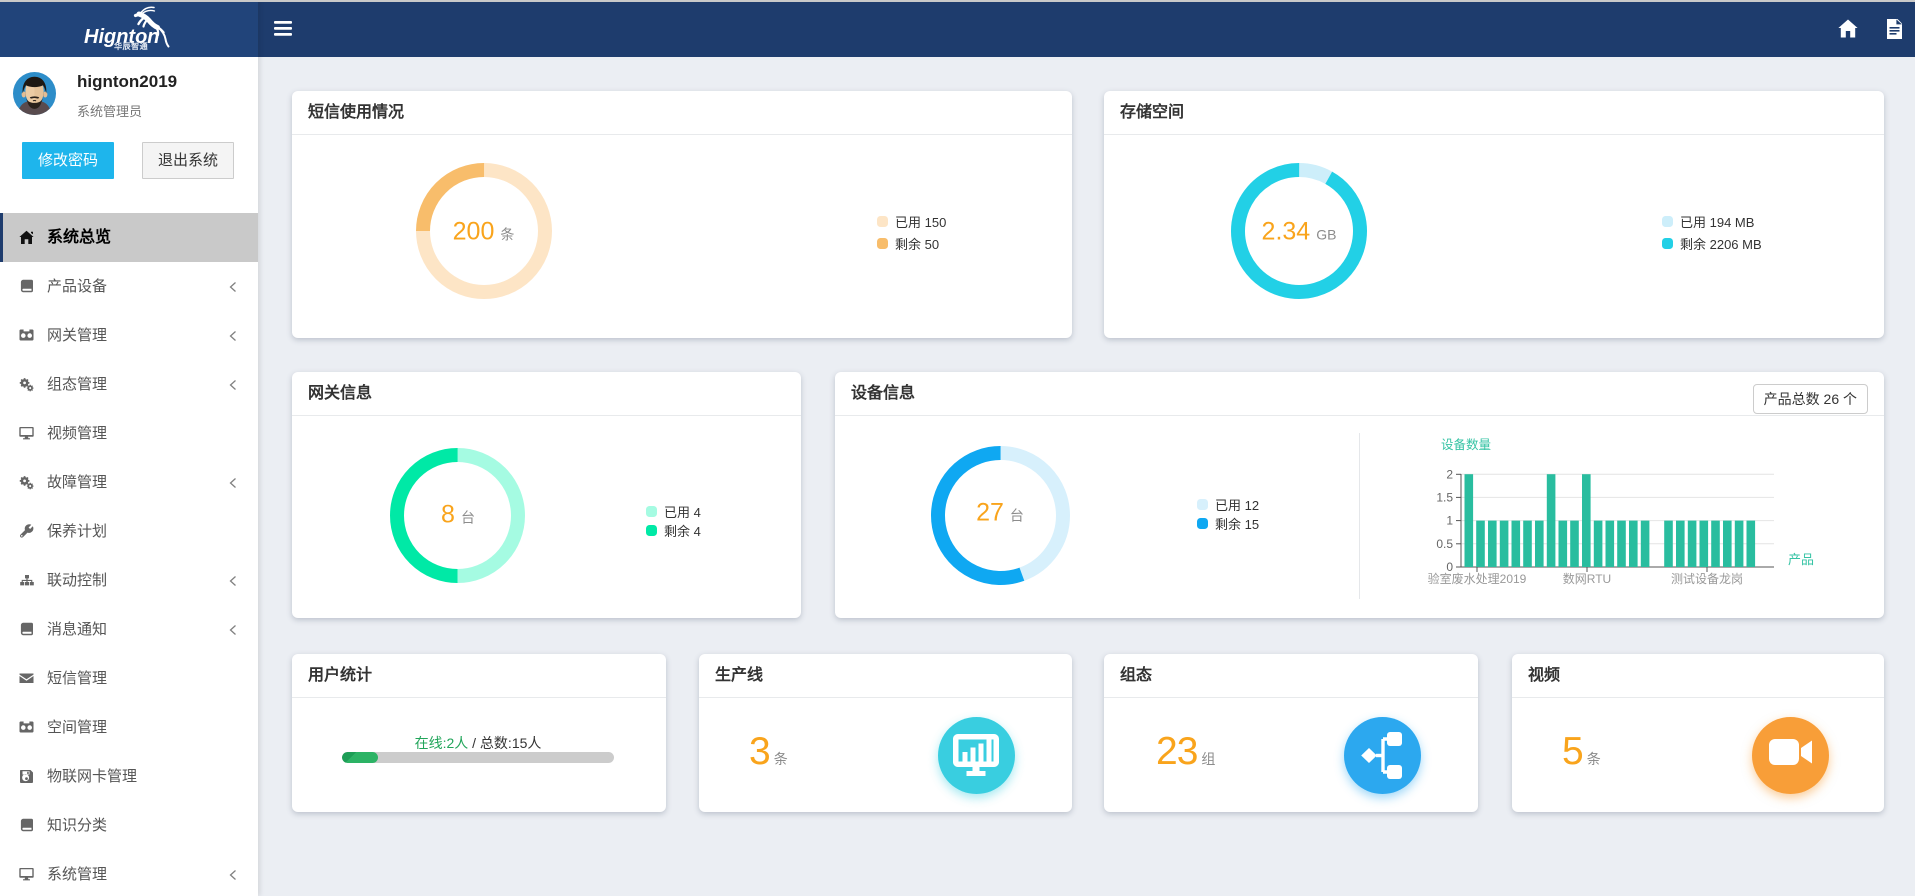 Image resolution: width=1915 pixels, height=896 pixels. I want to click on svg-text: 0.5, so click(1444, 544).